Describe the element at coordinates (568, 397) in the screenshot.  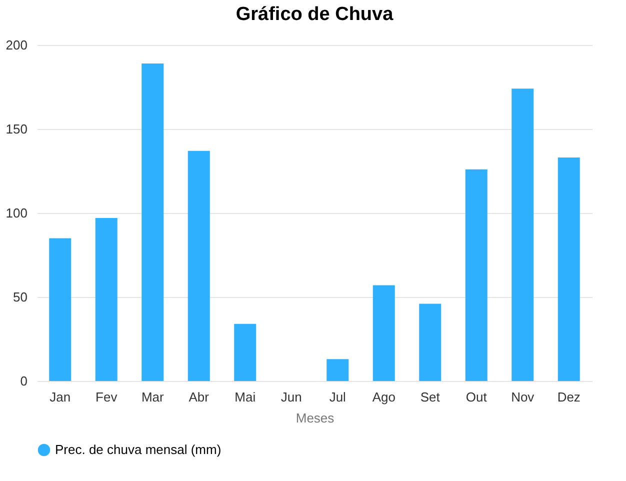
I see `x-tick-label: Dez` at that location.